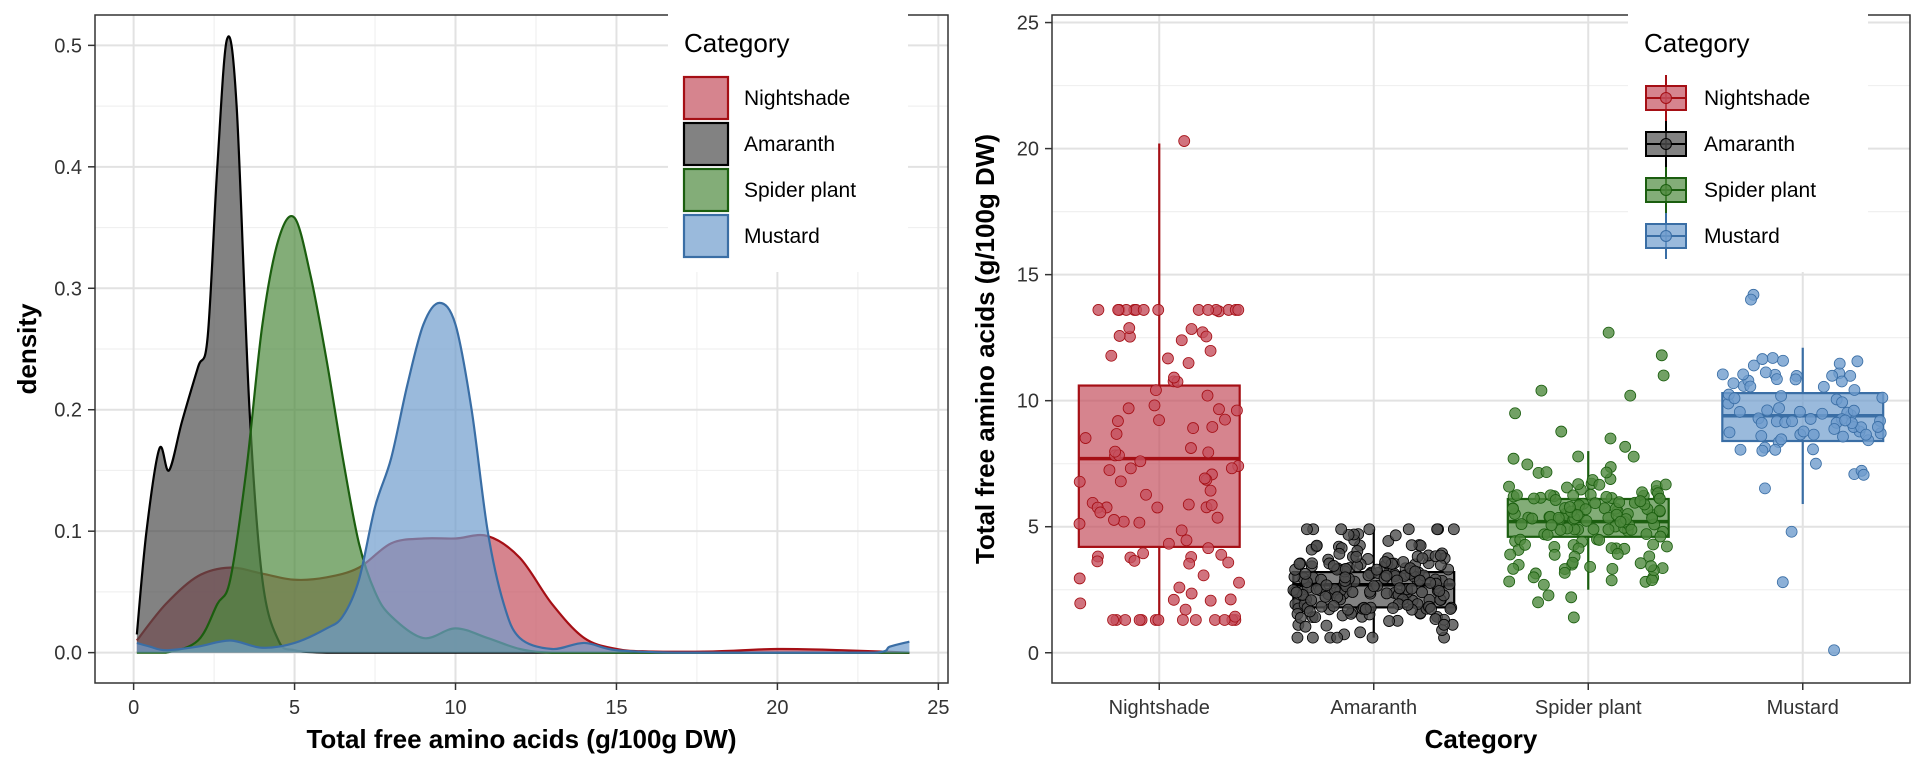 This screenshot has height=768, width=1920. Describe the element at coordinates (68, 46) in the screenshot. I see `y-tick-label: 0.5` at that location.